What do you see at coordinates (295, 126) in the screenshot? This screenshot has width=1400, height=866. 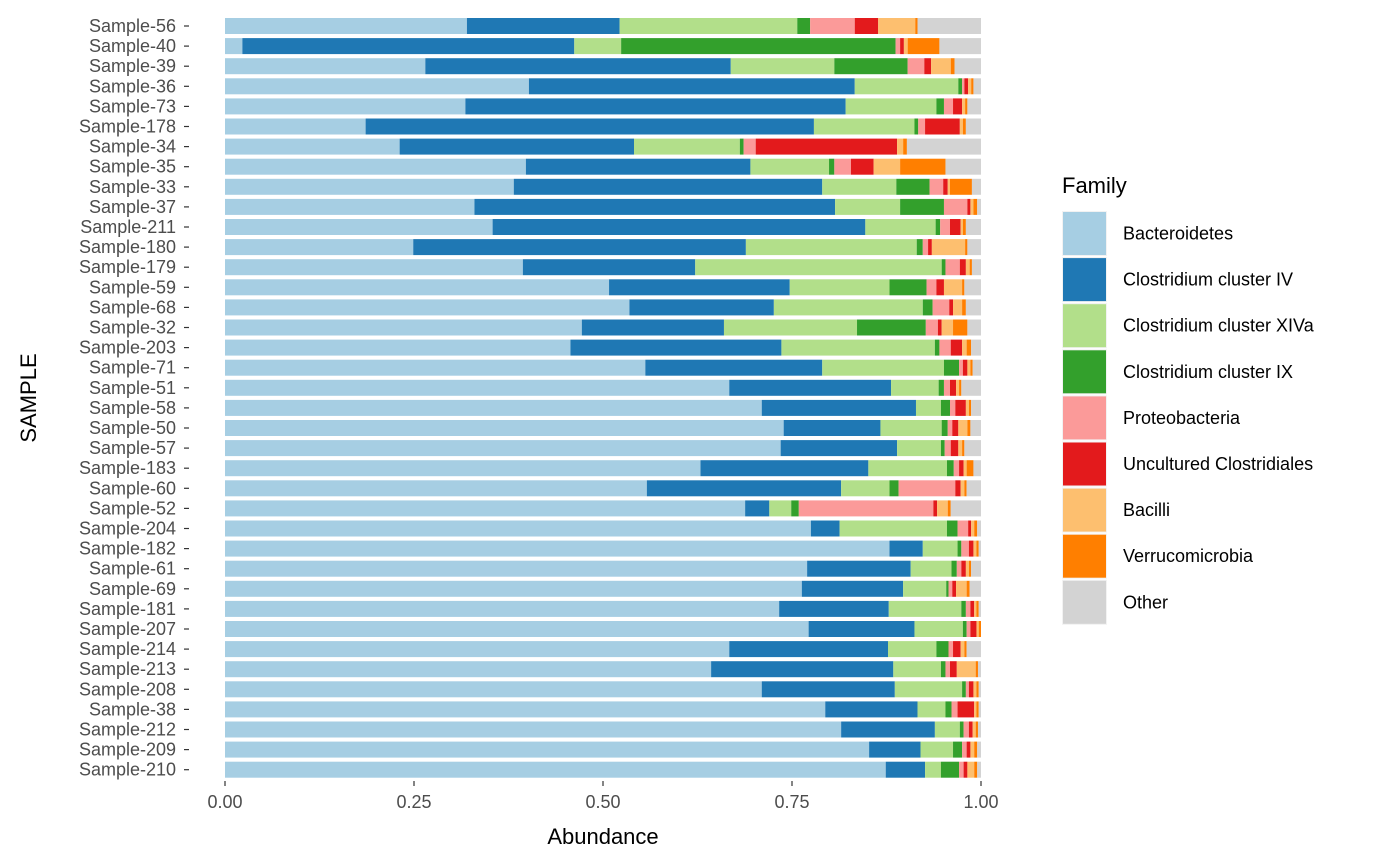 I see `bar-segment-sample-178-bacteroidetes` at bounding box center [295, 126].